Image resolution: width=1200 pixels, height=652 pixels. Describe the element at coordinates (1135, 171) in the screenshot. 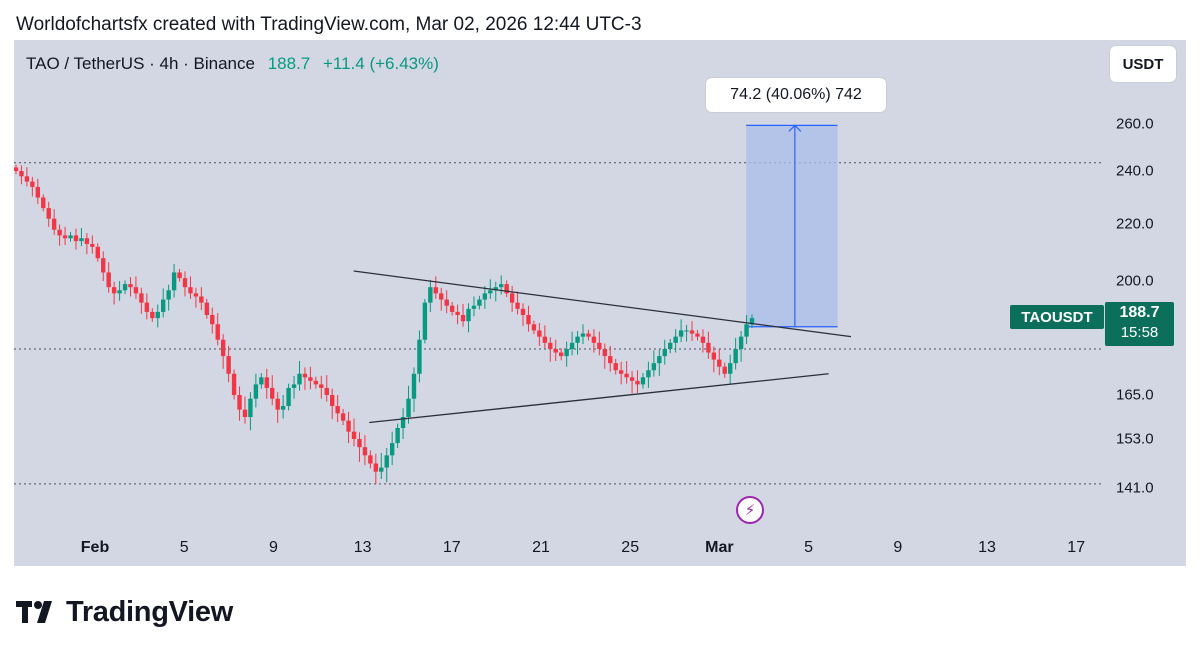

I see `price-tick-label: 240.0` at that location.